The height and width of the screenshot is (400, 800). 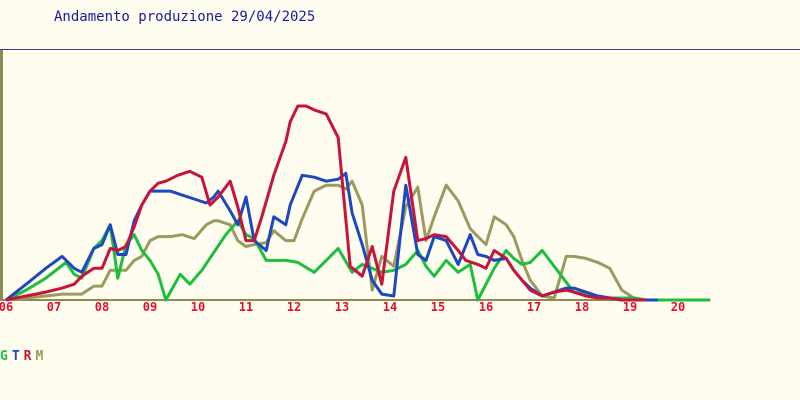 What do you see at coordinates (27, 356) in the screenshot?
I see `legend-item-r: R` at bounding box center [27, 356].